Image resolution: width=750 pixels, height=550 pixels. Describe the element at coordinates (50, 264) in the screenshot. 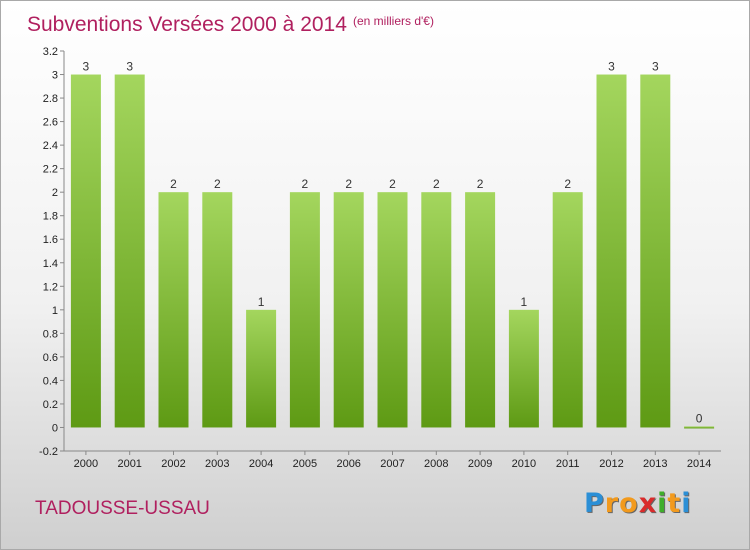

I see `y-tick-label: 1.4` at that location.